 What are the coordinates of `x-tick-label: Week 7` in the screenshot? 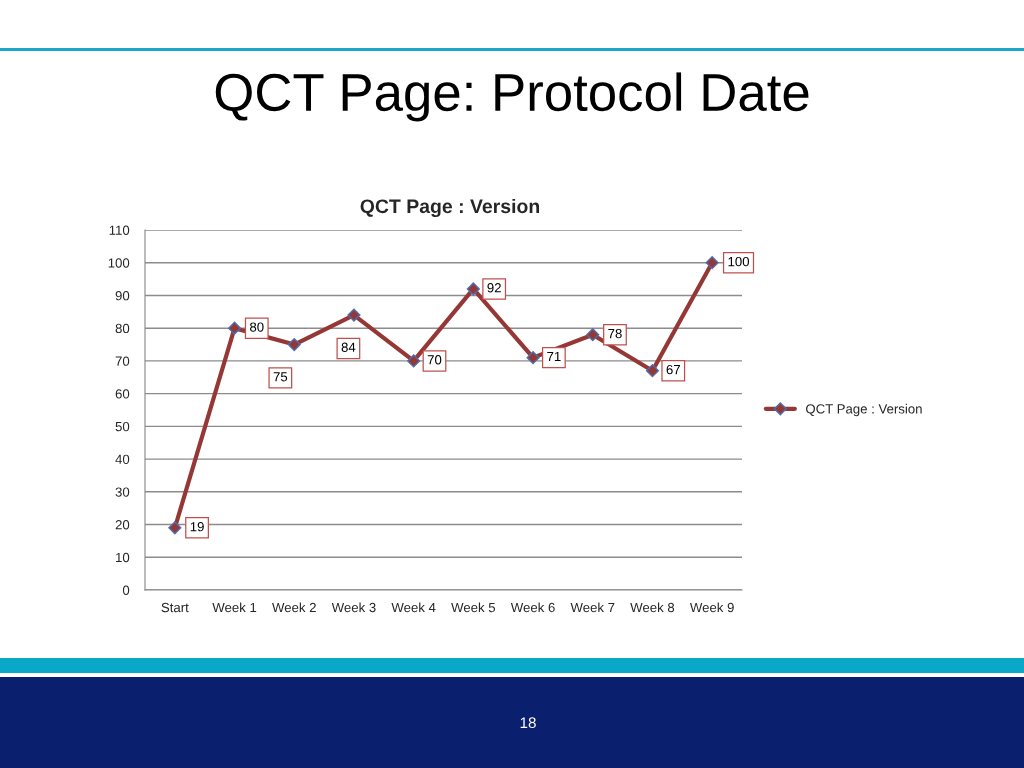 It's located at (592, 607).